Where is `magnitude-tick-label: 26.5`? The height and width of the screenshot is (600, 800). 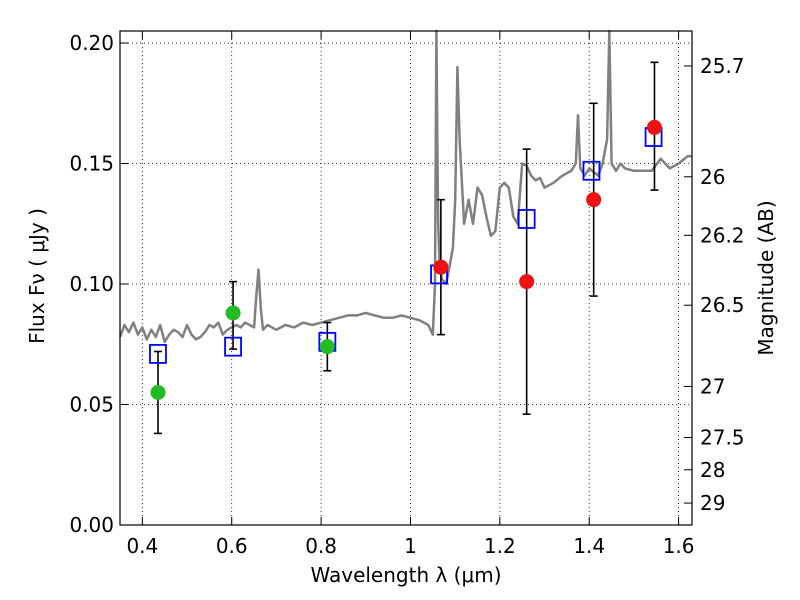
magnitude-tick-label: 26.5 is located at coordinates (722, 305).